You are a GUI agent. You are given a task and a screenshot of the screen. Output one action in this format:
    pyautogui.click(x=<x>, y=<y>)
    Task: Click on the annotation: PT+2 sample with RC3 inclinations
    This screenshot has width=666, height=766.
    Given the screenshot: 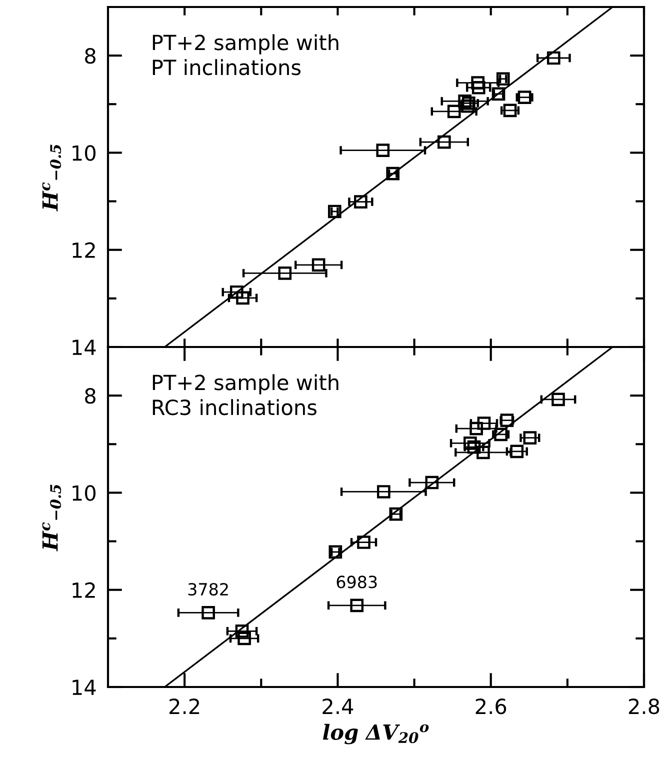 What is the action you would take?
    pyautogui.click(x=245, y=395)
    